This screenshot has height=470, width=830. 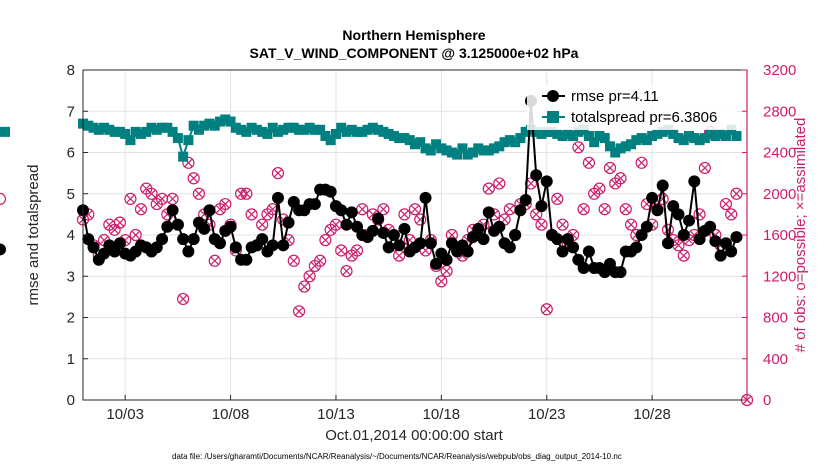 I want to click on right-tick-label: 400, so click(x=775, y=359).